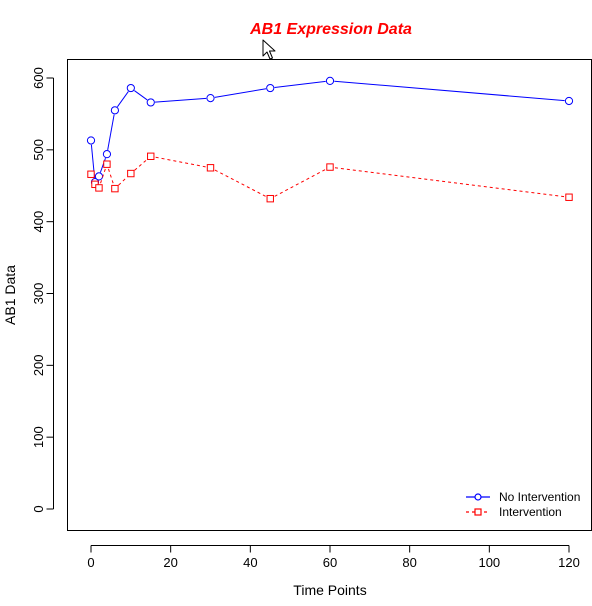  I want to click on y-tick-label: 600, so click(38, 78).